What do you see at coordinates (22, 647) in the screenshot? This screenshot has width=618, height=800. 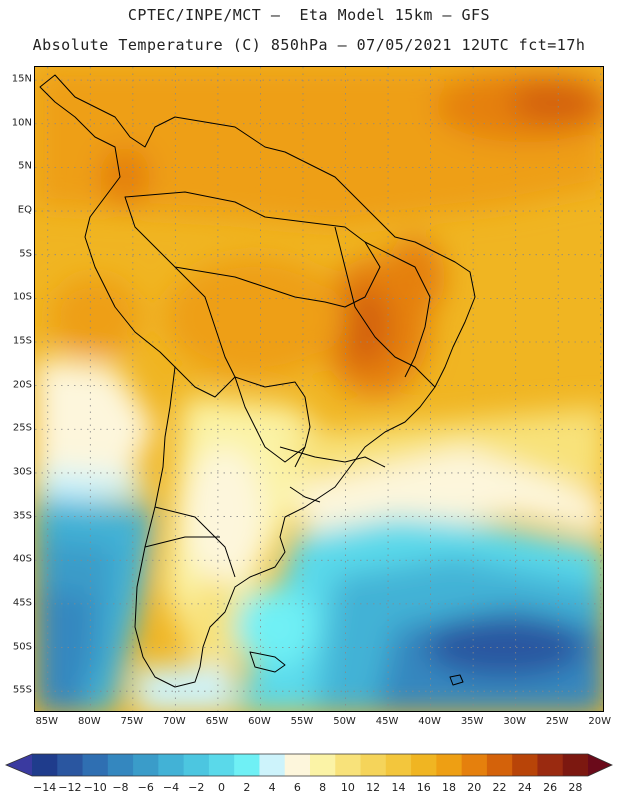 I see `lat-label: 50S` at bounding box center [22, 647].